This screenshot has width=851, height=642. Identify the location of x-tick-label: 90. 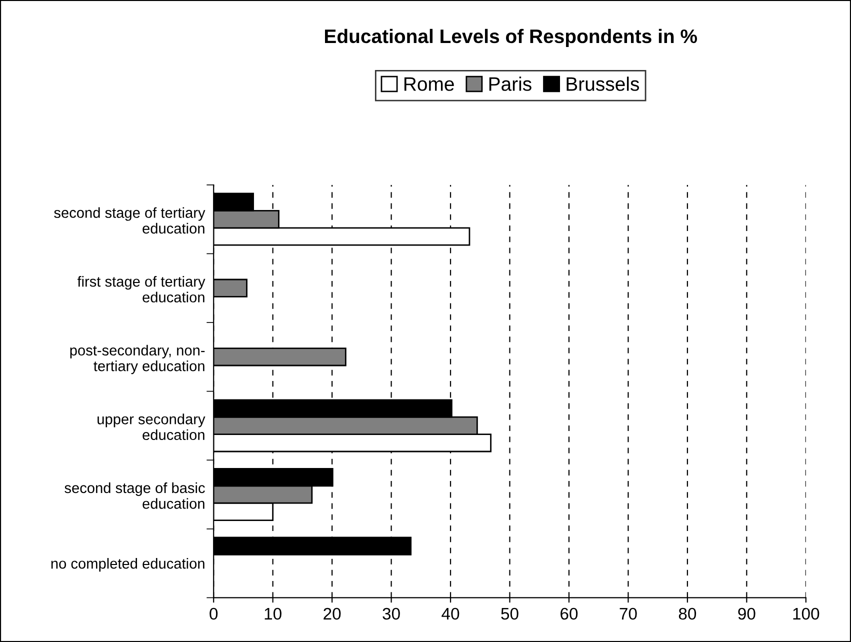
(747, 614).